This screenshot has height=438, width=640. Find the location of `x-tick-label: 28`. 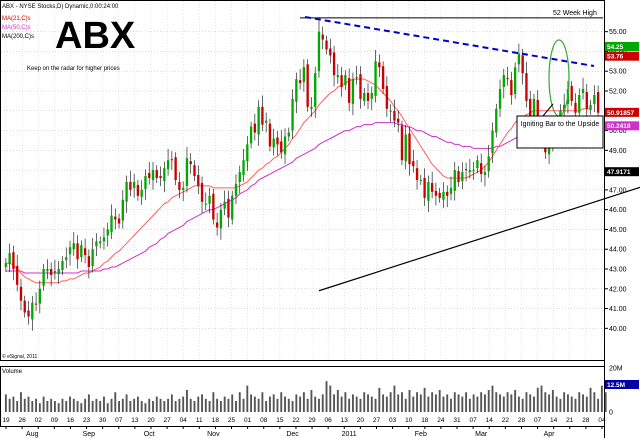

x-tick-label: 28 is located at coordinates (522, 420).